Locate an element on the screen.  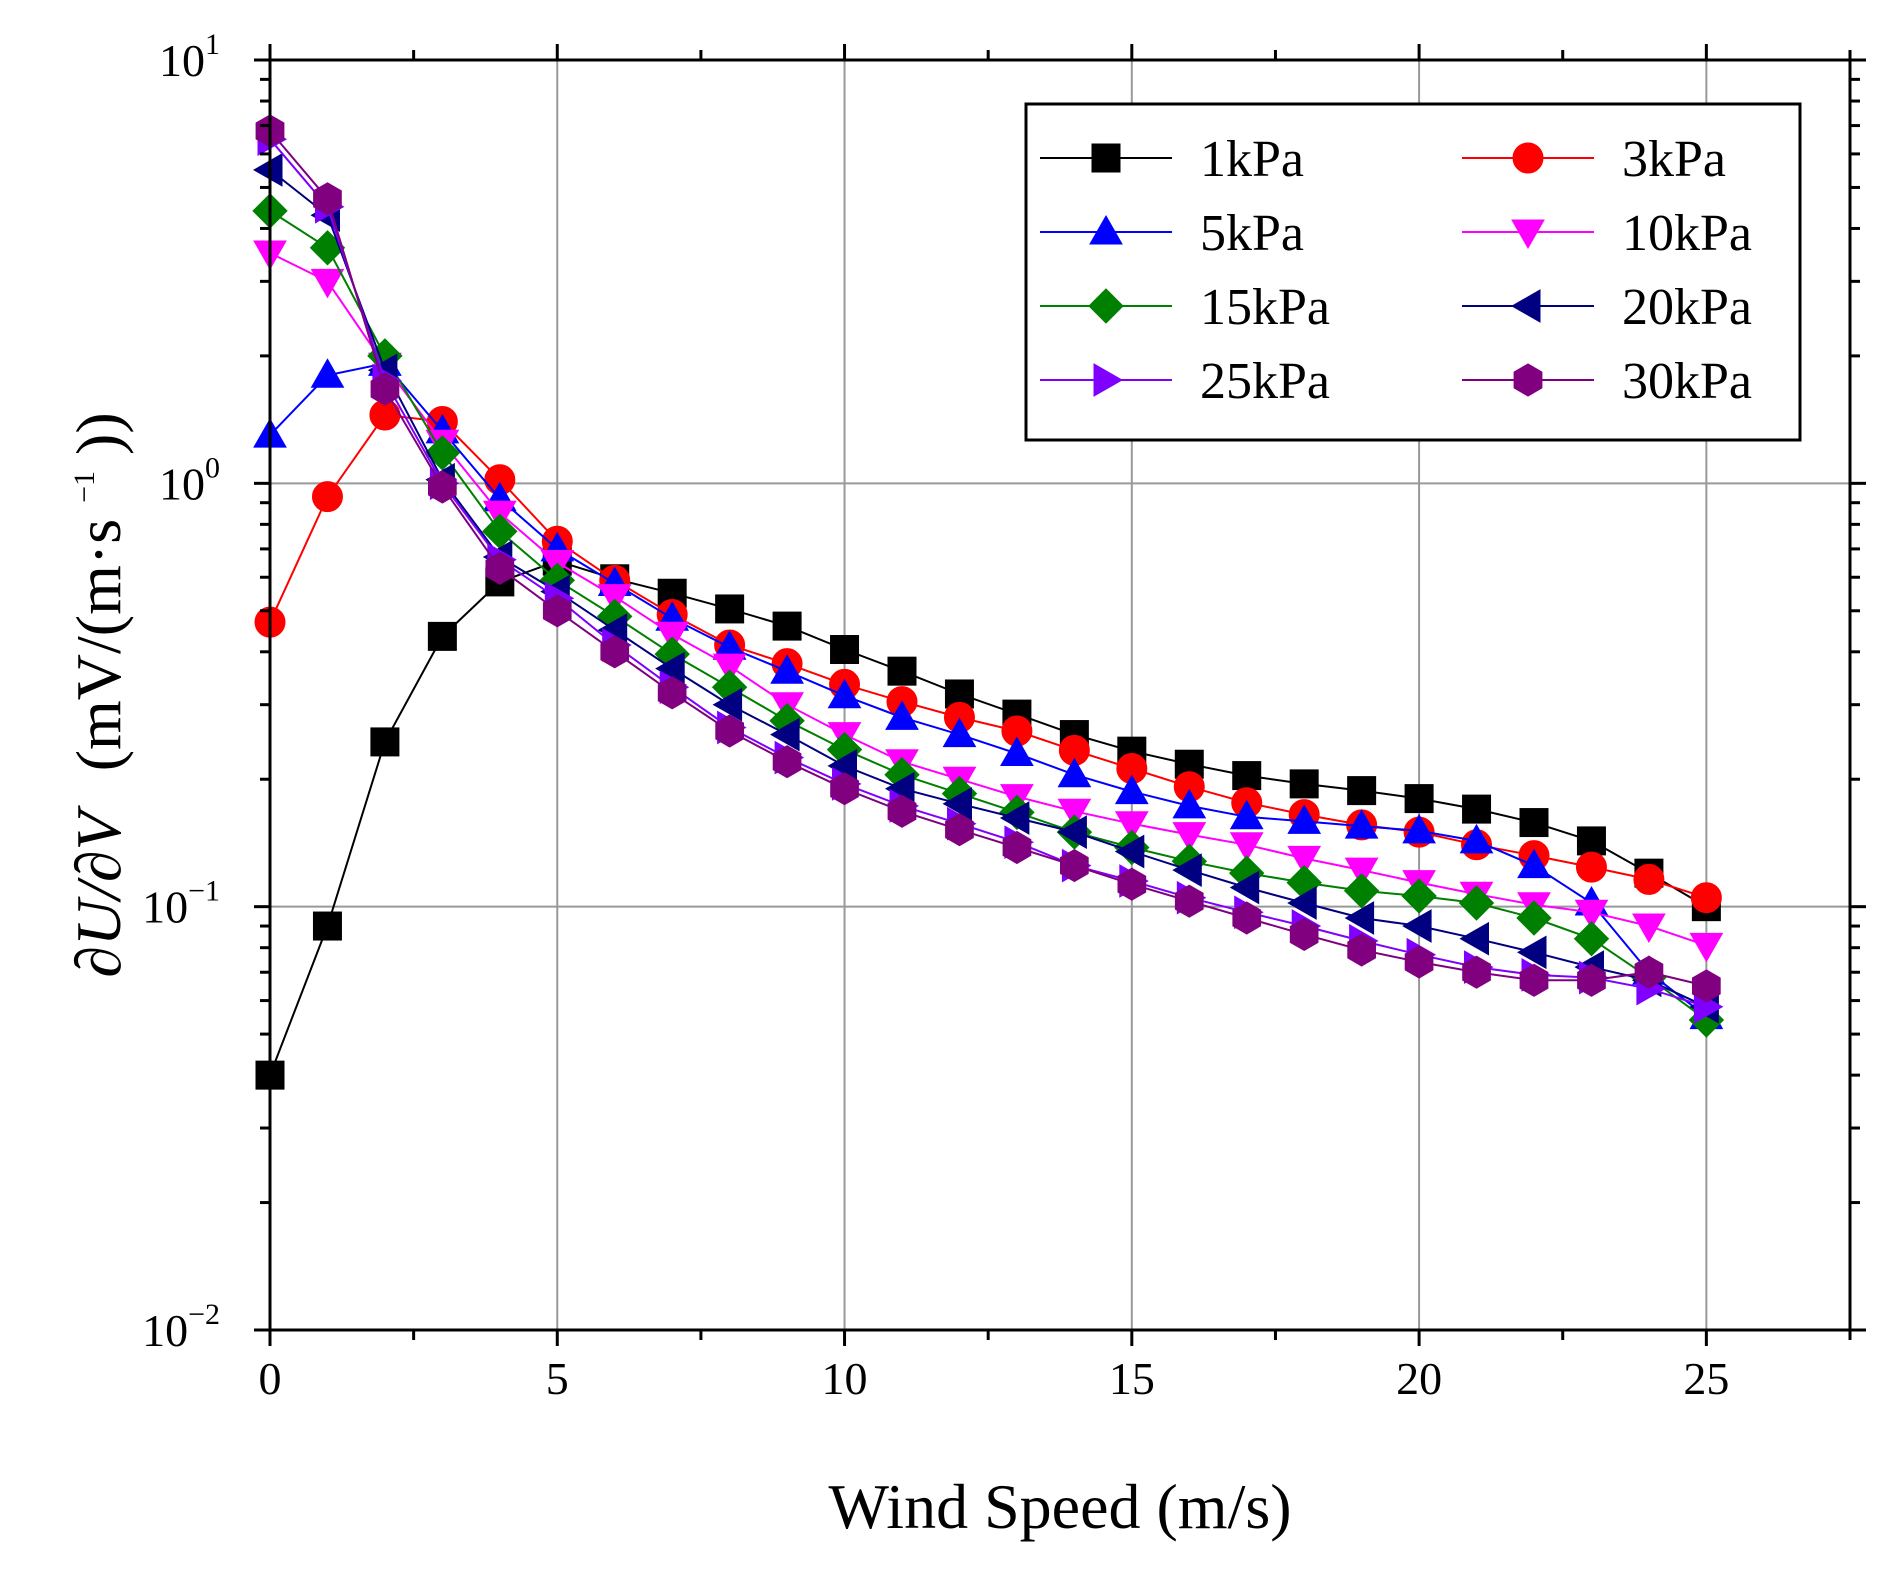
legend-label-3kpa: 3kPa is located at coordinates (1674, 159).